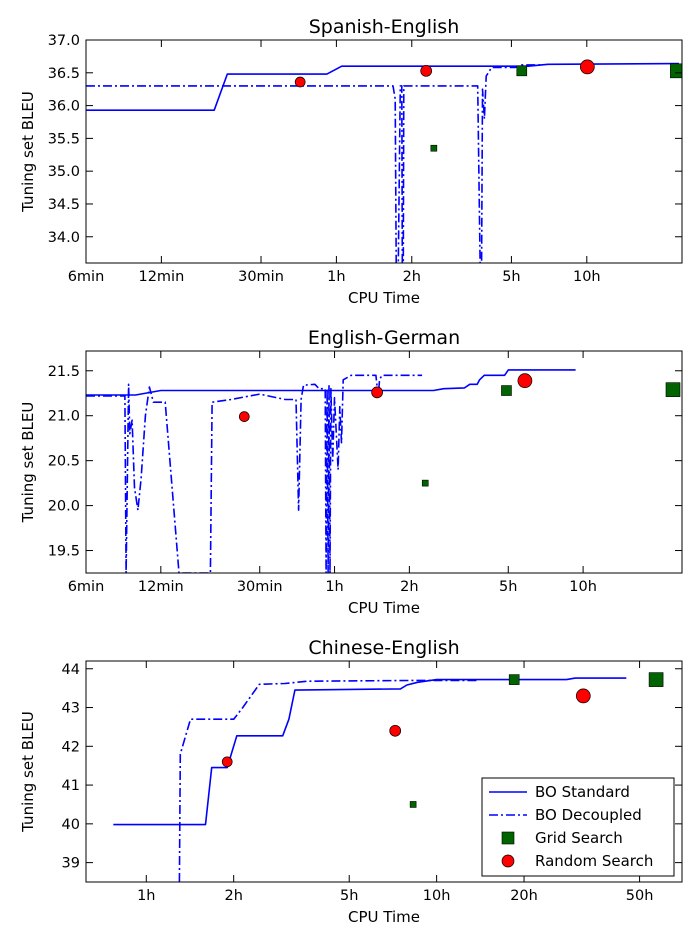 The image size is (700, 950). What do you see at coordinates (71, 825) in the screenshot?
I see `y-tick-label: 40` at bounding box center [71, 825].